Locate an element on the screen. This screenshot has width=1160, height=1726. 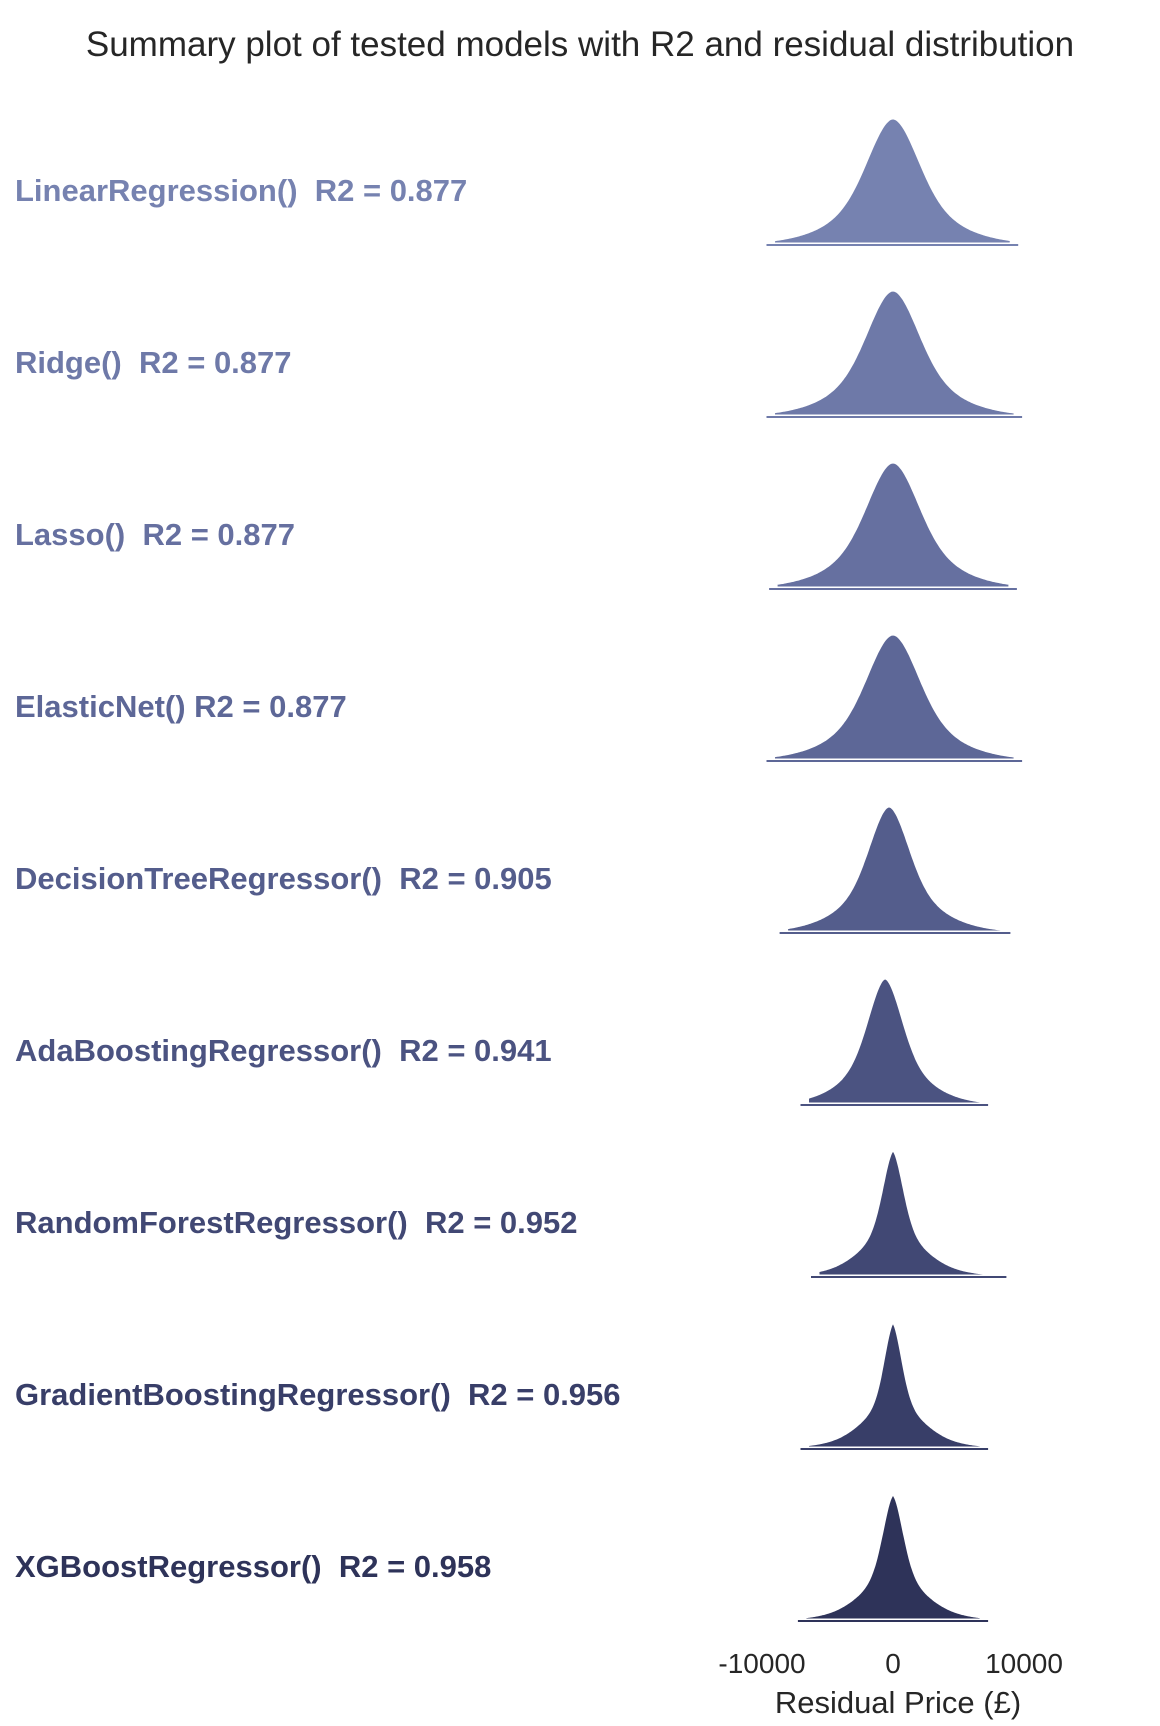
x-tick-label-0: -10000 is located at coordinates (761, 1663).